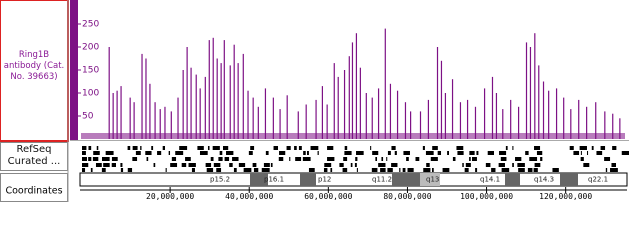  What do you see at coordinates (90, 94) in the screenshot?
I see `y-tick-label: 100` at bounding box center [90, 94].